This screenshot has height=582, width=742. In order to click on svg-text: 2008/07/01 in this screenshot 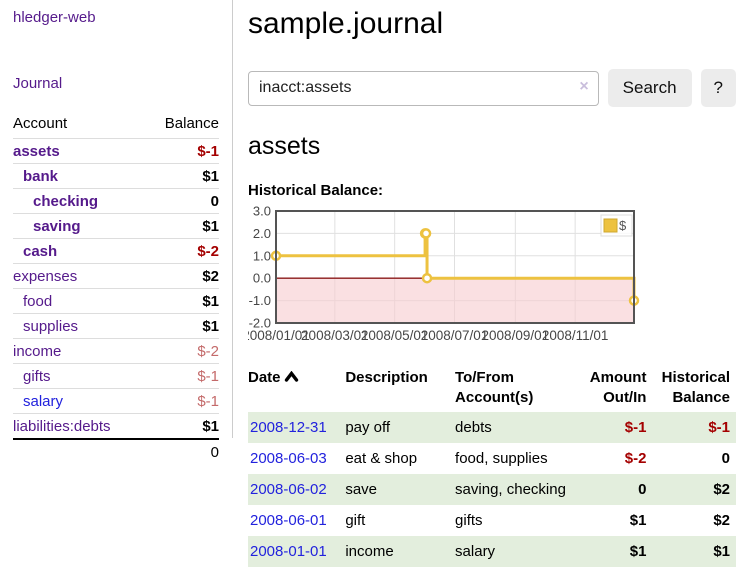, I will do `click(455, 335)`.